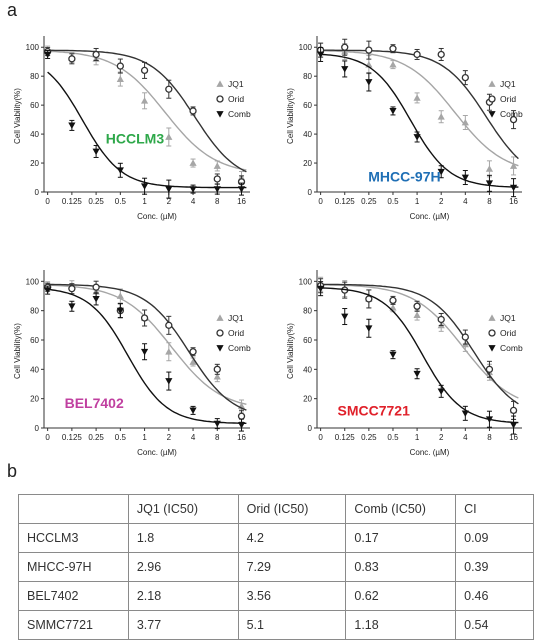 This screenshot has width=550, height=644. I want to click on panel-a-label: a, so click(12, 10).